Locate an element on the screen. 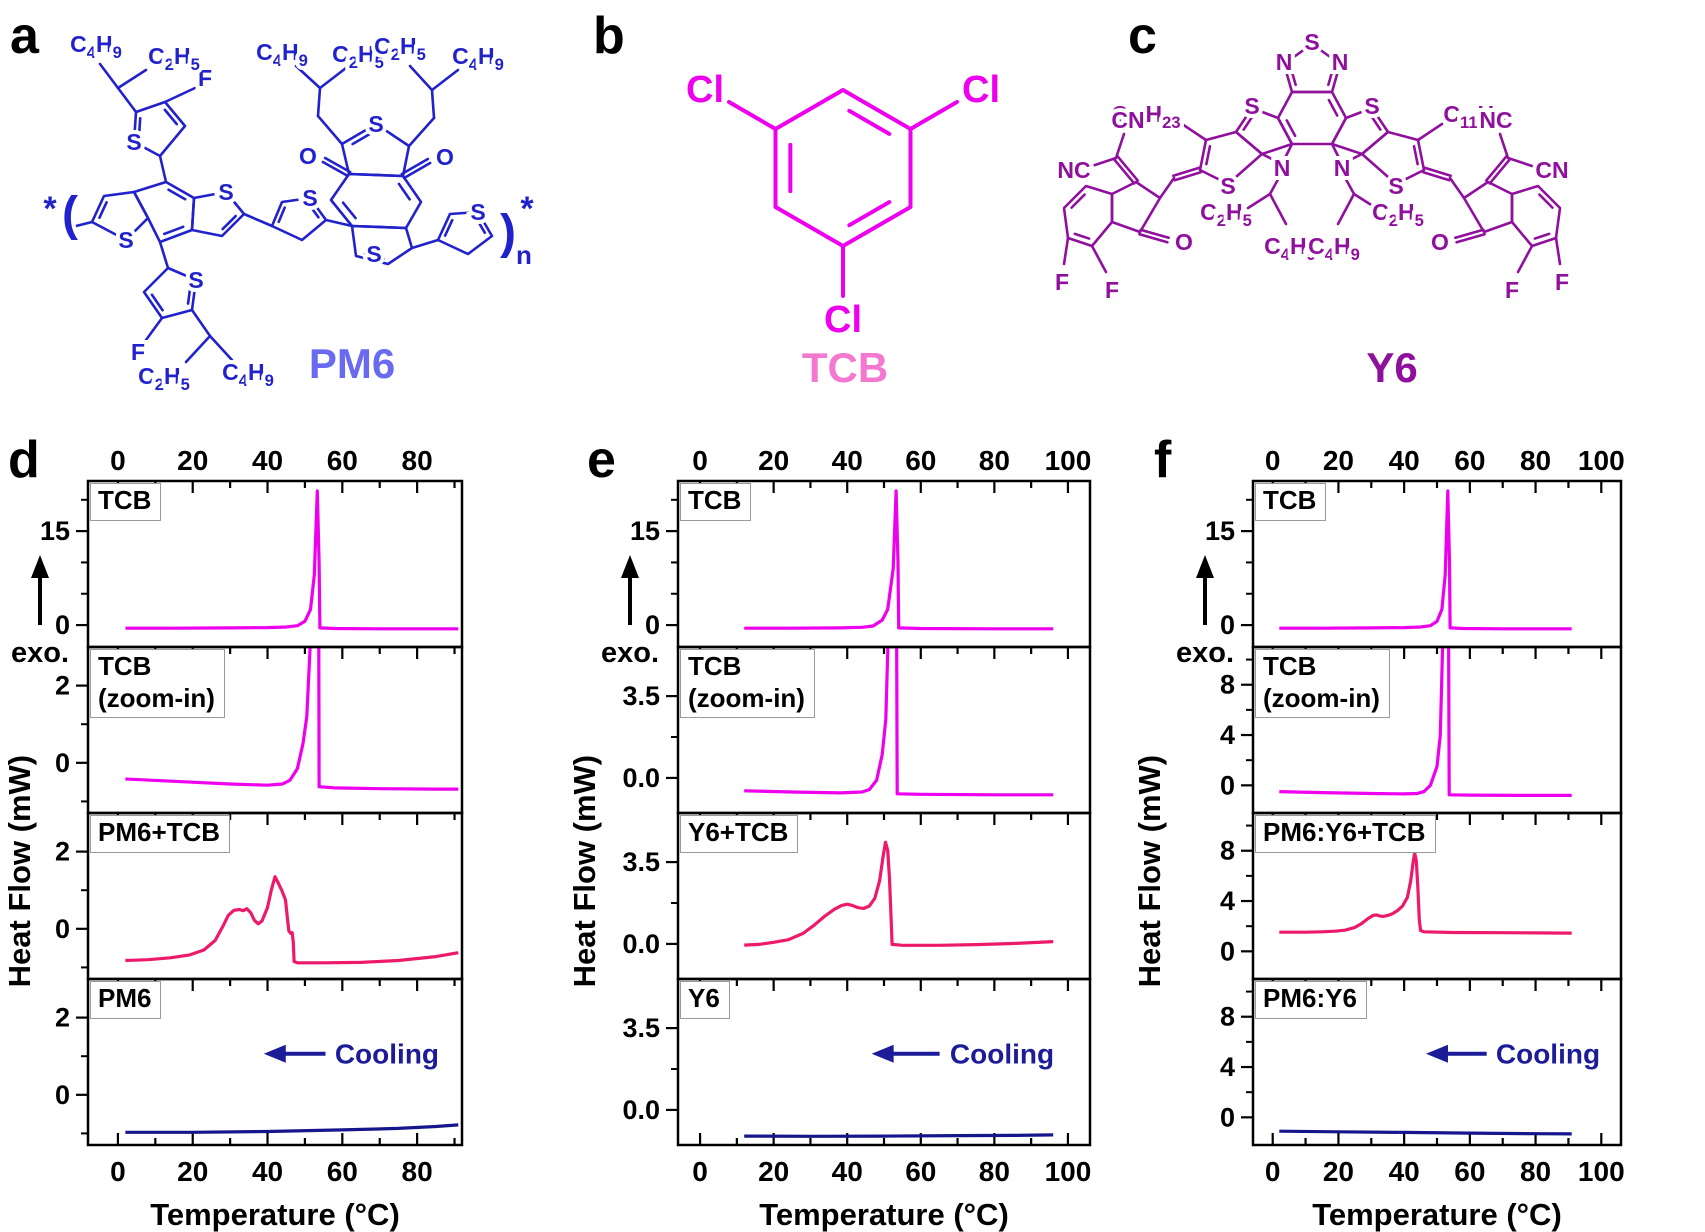 The width and height of the screenshot is (1705, 1232). y-axis-title: Heat Flow (mW) is located at coordinates (19, 871).